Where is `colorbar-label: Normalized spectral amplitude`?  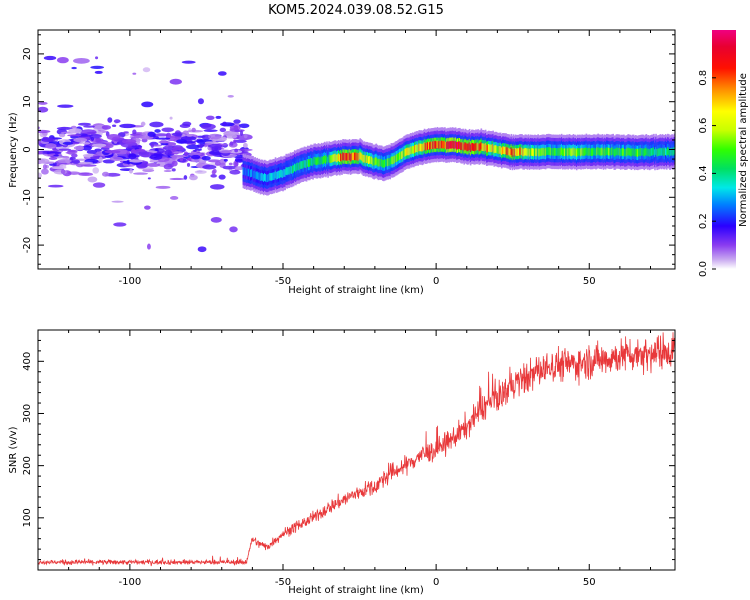
colorbar-label: Normalized spectral amplitude is located at coordinates (743, 150).